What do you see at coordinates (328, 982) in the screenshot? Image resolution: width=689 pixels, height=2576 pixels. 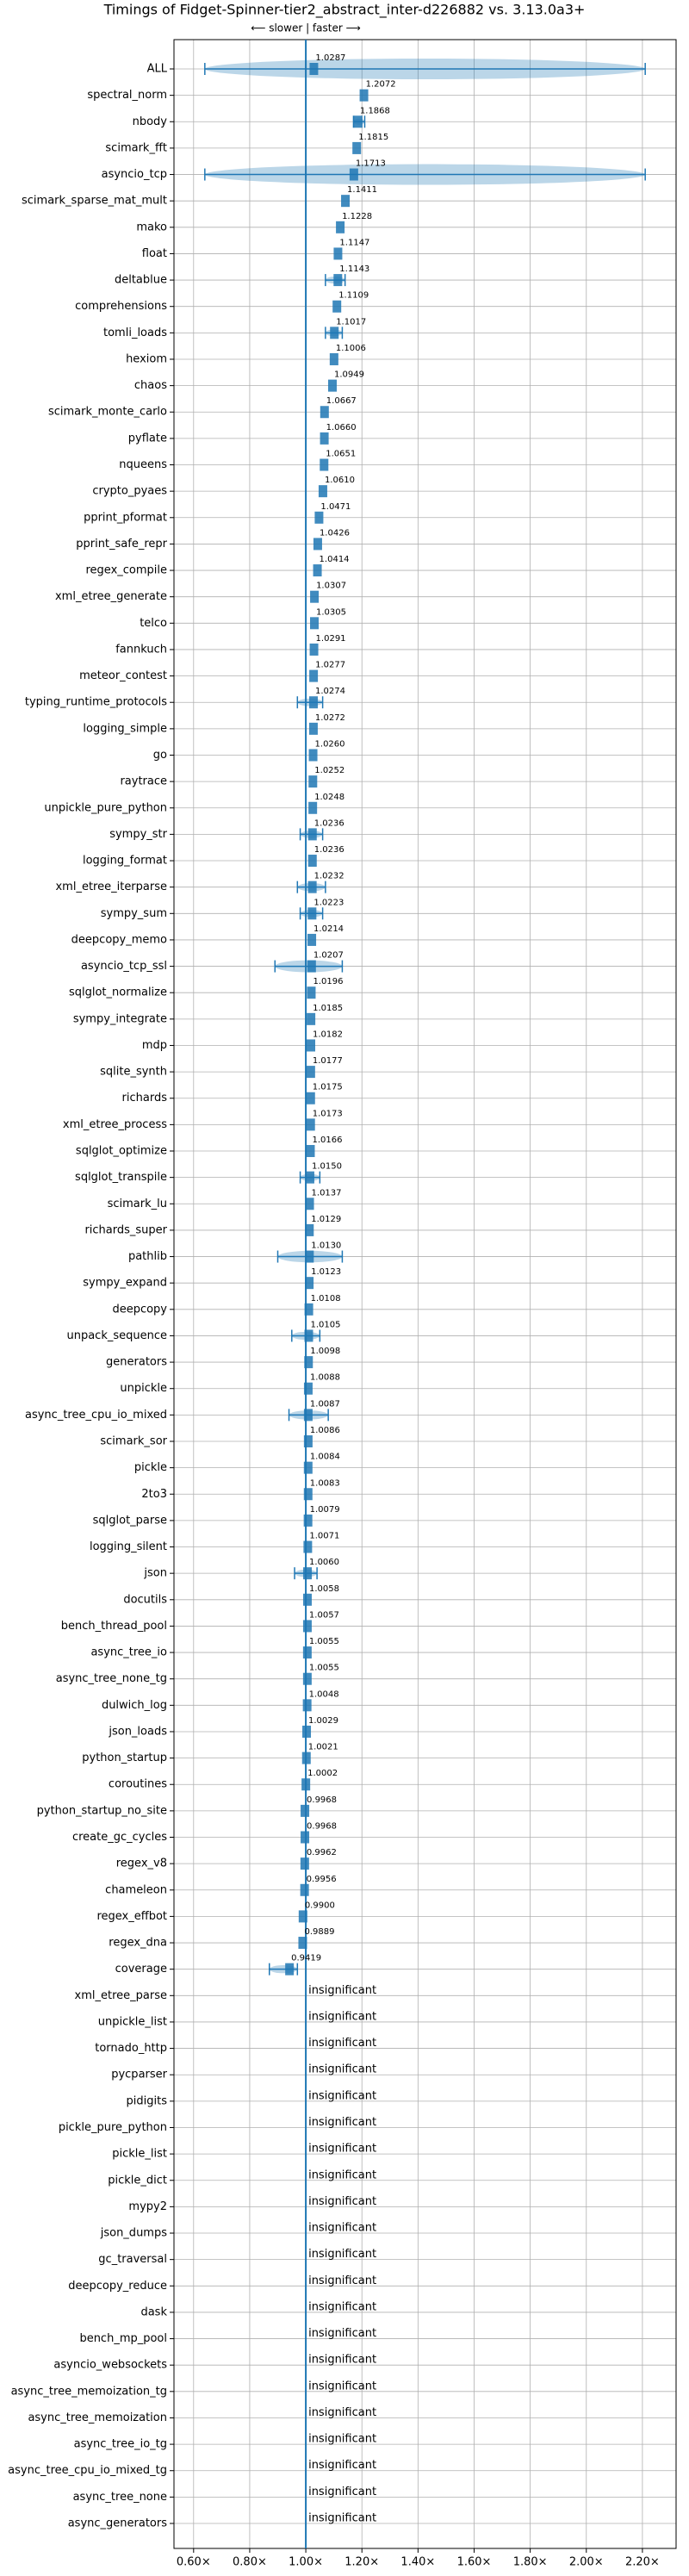 I see `value-label: 1.0196` at bounding box center [328, 982].